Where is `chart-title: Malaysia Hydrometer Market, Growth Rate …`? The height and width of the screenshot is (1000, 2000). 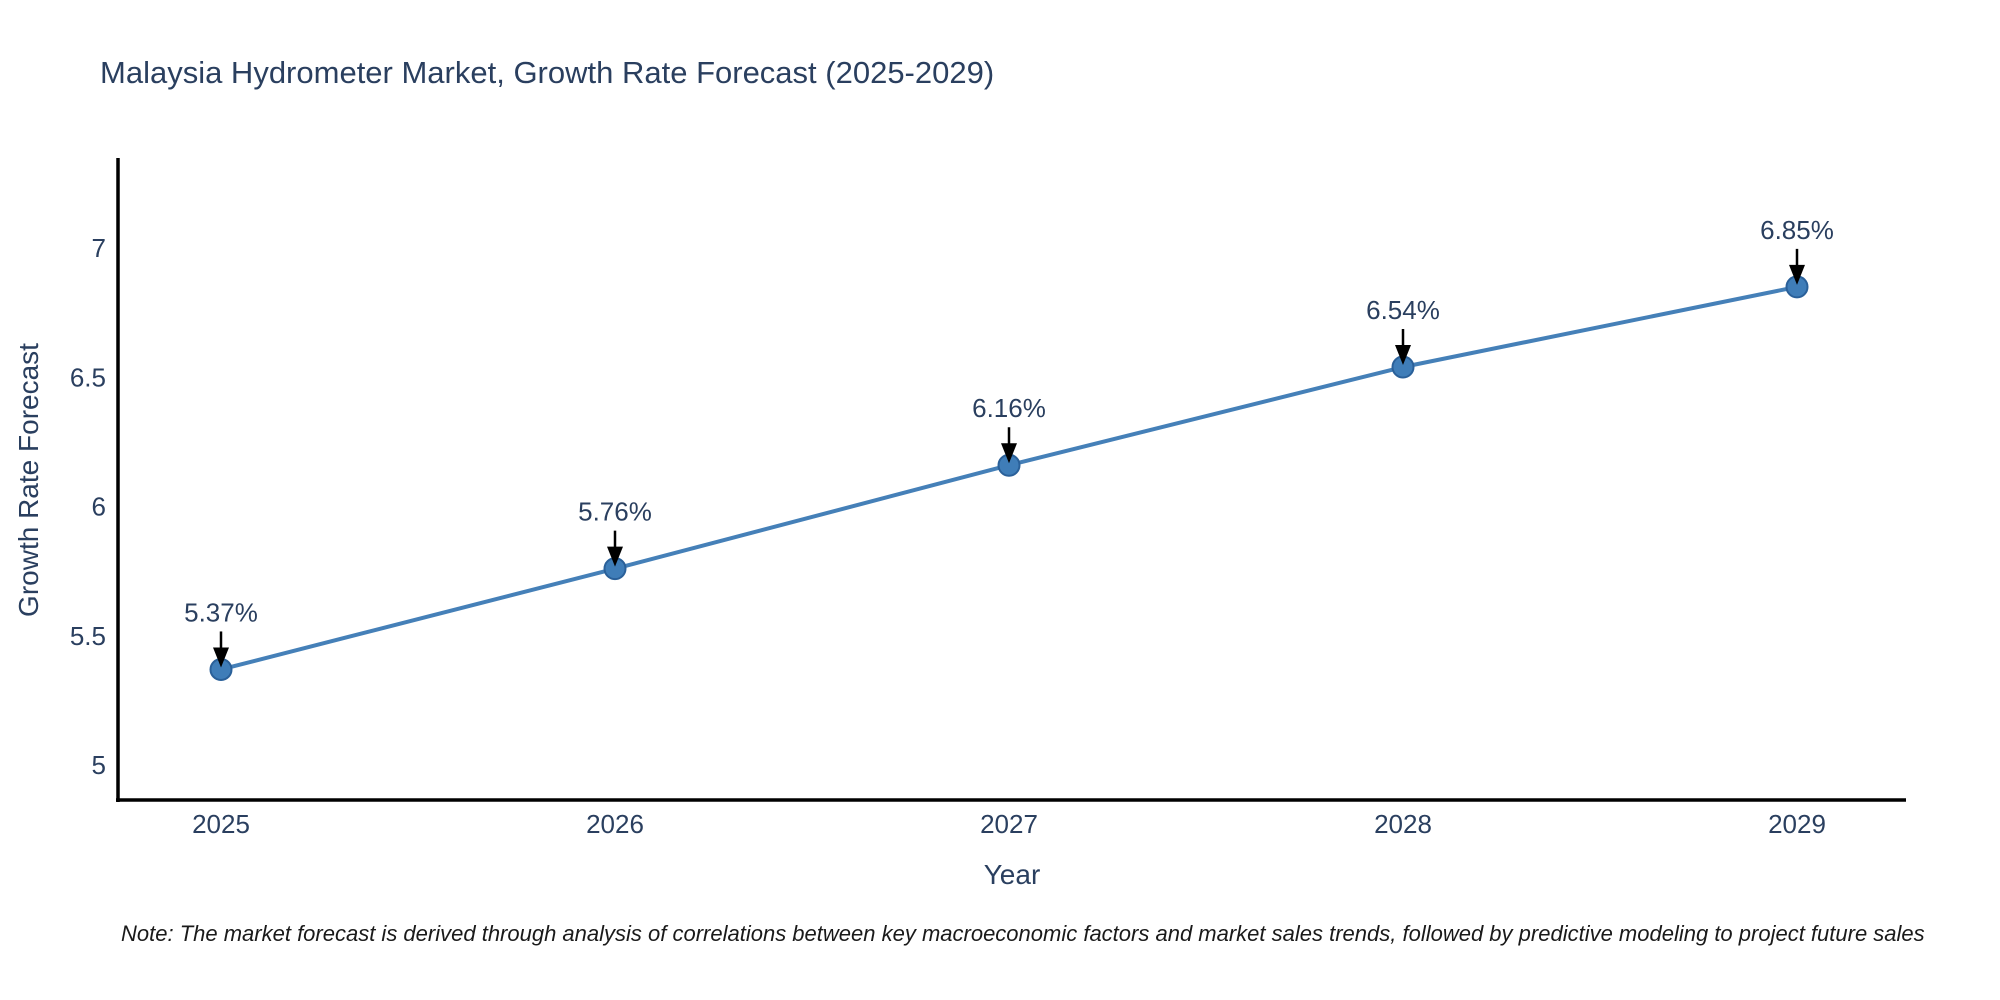 chart-title: Malaysia Hydrometer Market, Growth Rate … is located at coordinates (547, 72).